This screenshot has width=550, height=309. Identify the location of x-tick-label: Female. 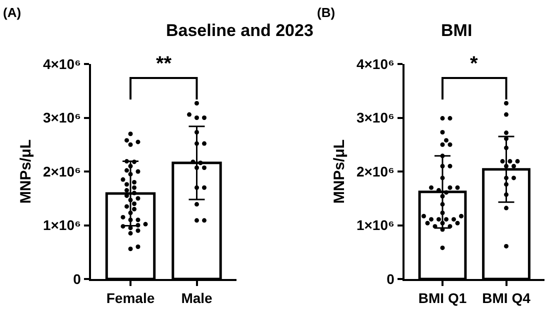
(130, 298).